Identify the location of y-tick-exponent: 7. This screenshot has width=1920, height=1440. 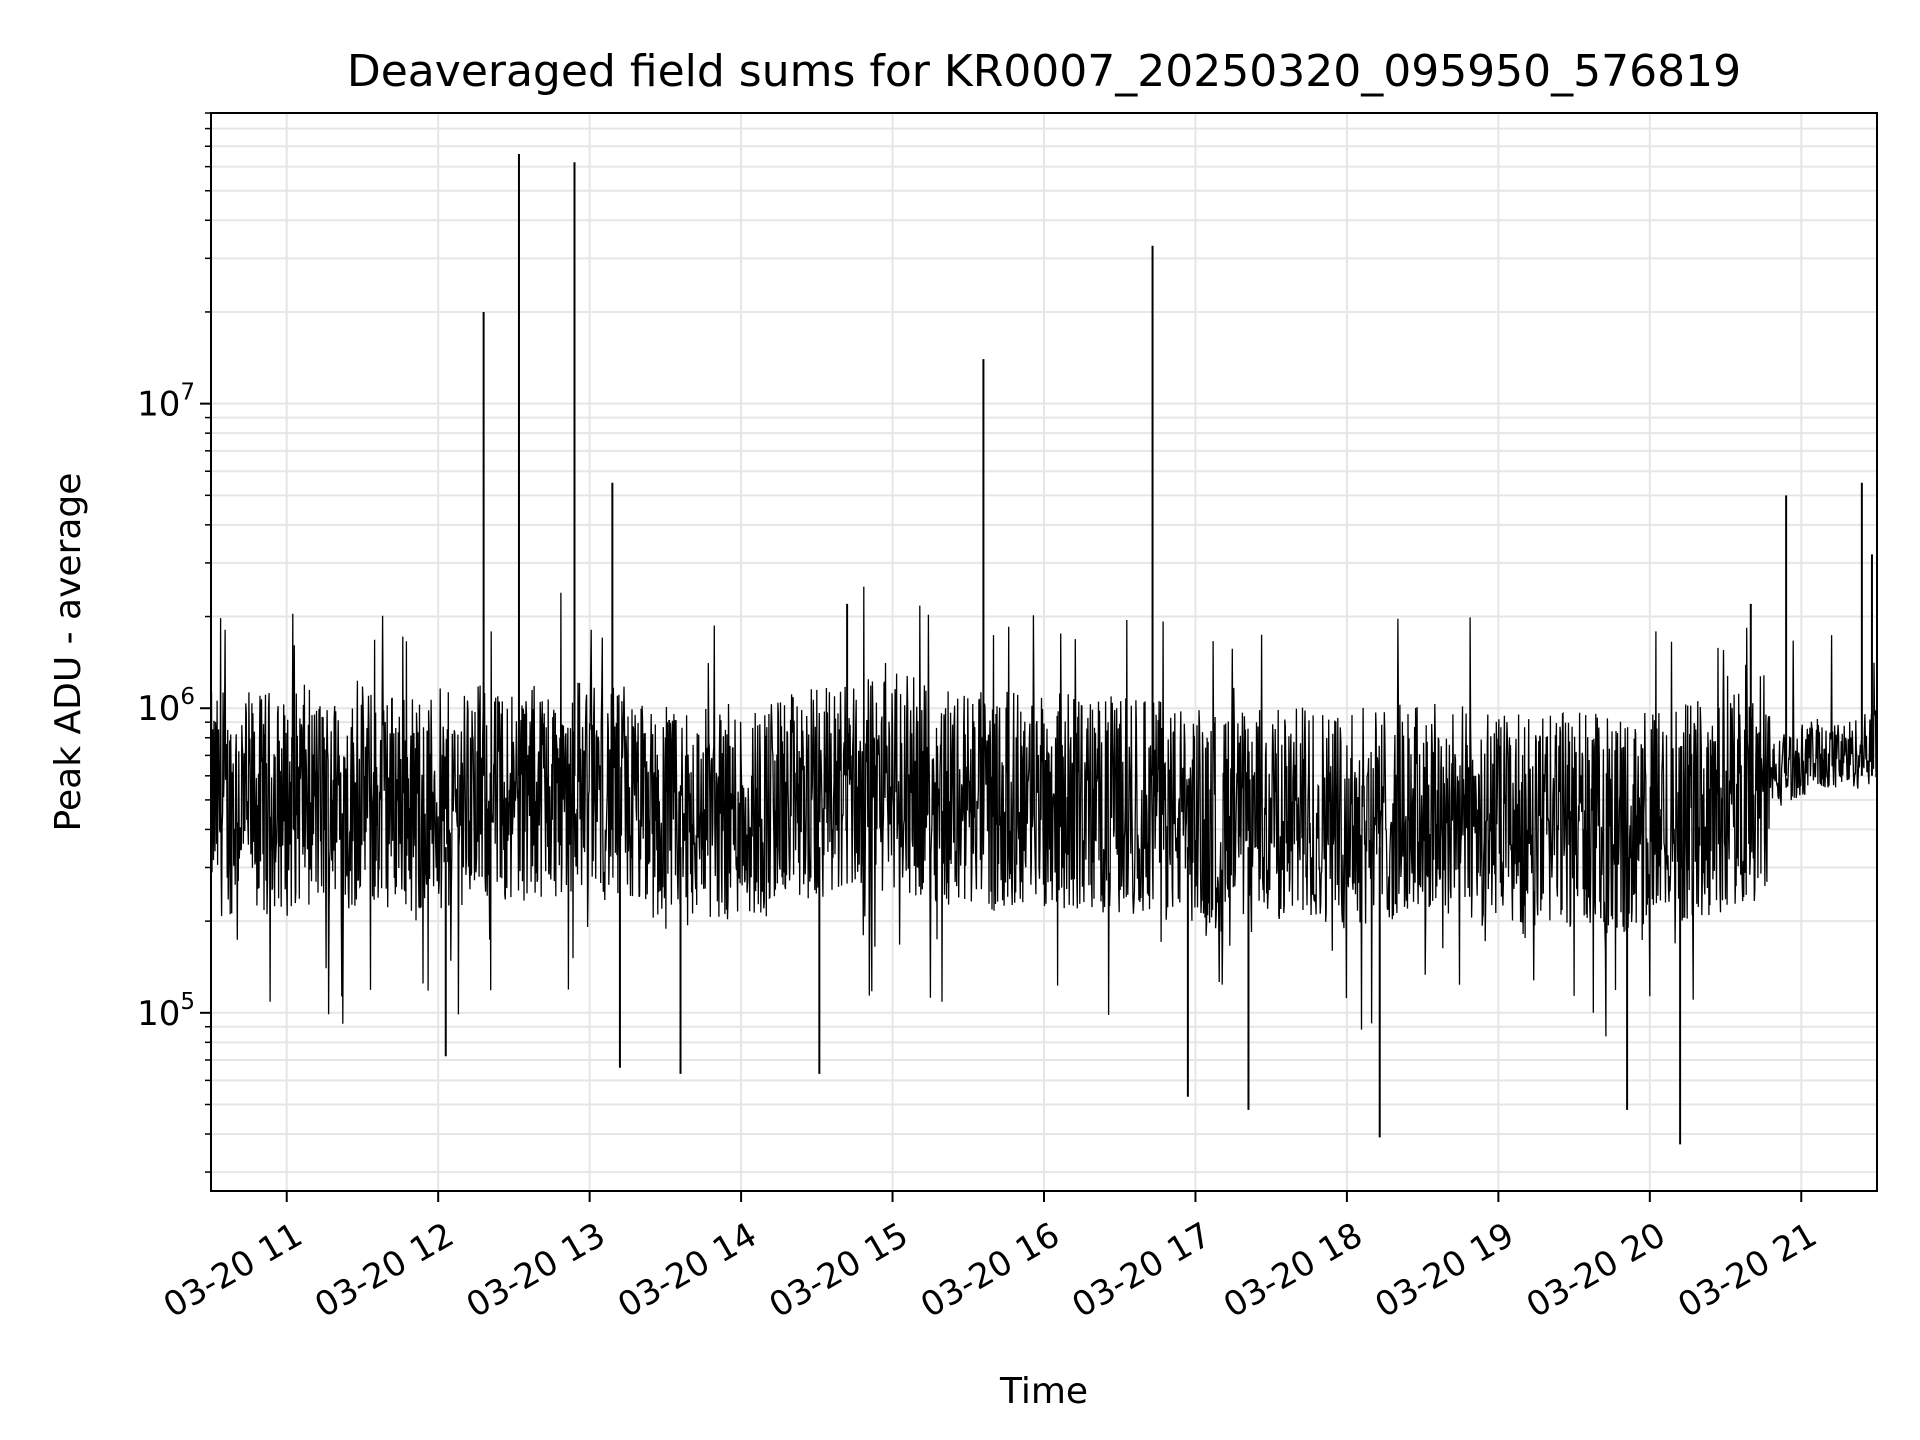
(187, 393).